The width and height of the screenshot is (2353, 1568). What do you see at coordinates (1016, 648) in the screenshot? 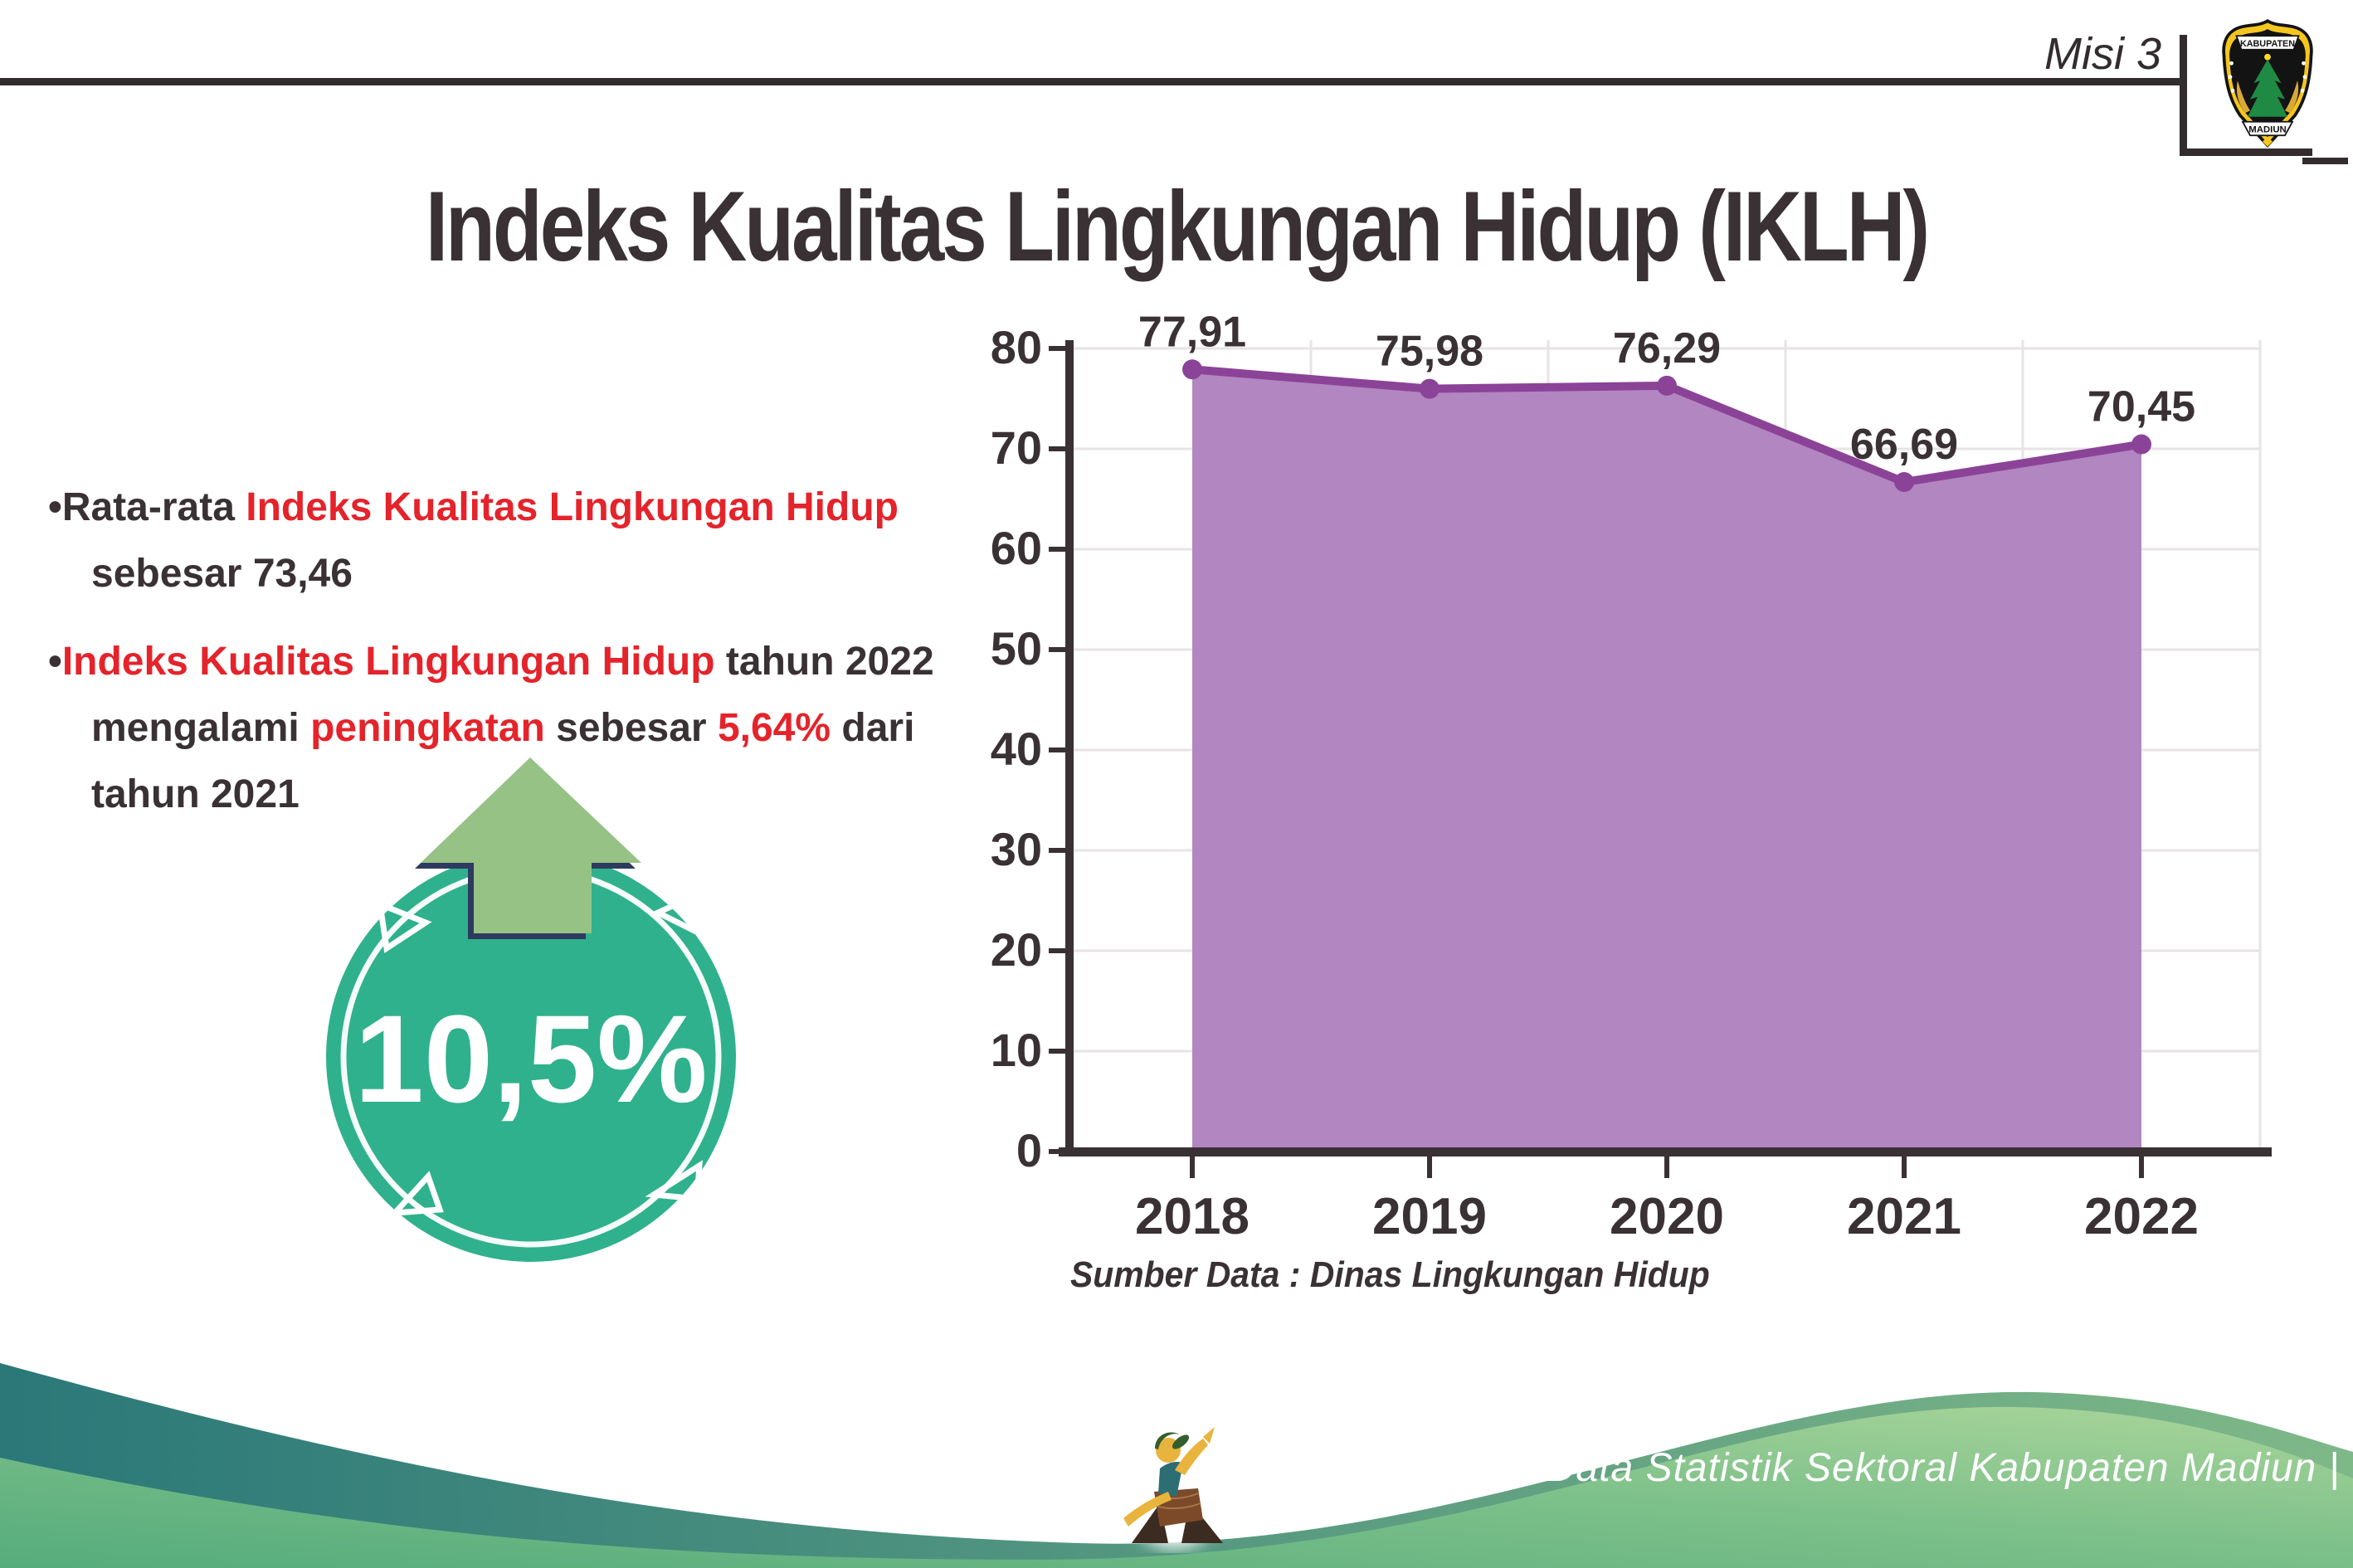
I see `y-tick-label: 50` at bounding box center [1016, 648].